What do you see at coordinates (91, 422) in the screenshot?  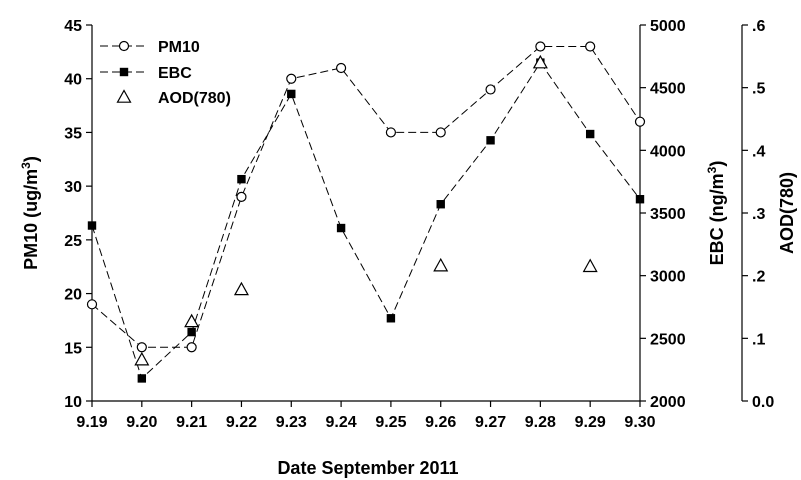 I see `x-tick-label: 9.19` at bounding box center [91, 422].